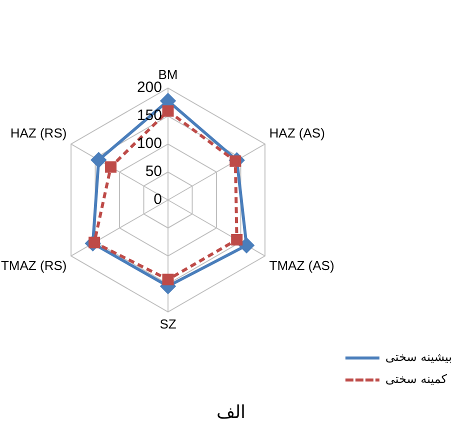  Describe the element at coordinates (33, 265) in the screenshot. I see `spoke-label: TMAZ (RS)` at that location.